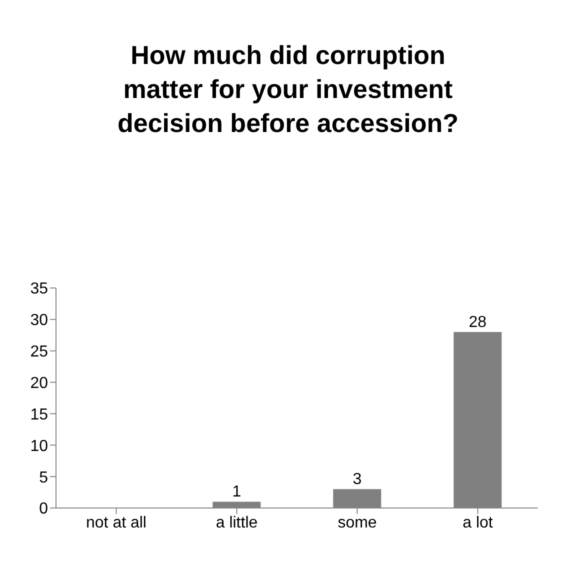  Describe the element at coordinates (39, 446) in the screenshot. I see `y-tick-label: 10` at that location.